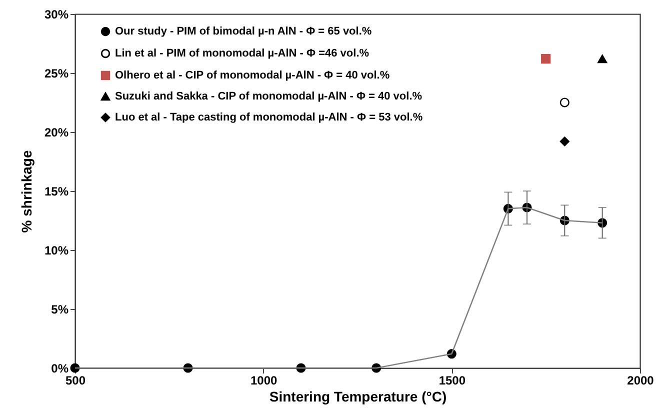 This screenshot has height=420, width=665. What do you see at coordinates (56, 15) in the screenshot?
I see `y-tick-label: 30%` at bounding box center [56, 15].